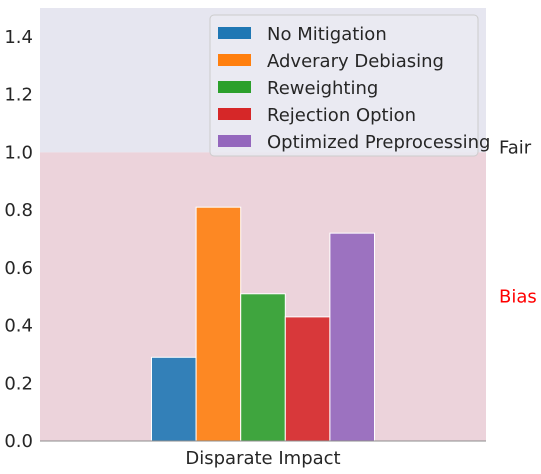 The image size is (541, 474). What do you see at coordinates (18, 326) in the screenshot?
I see `y-tick-label: 0.4` at bounding box center [18, 326].